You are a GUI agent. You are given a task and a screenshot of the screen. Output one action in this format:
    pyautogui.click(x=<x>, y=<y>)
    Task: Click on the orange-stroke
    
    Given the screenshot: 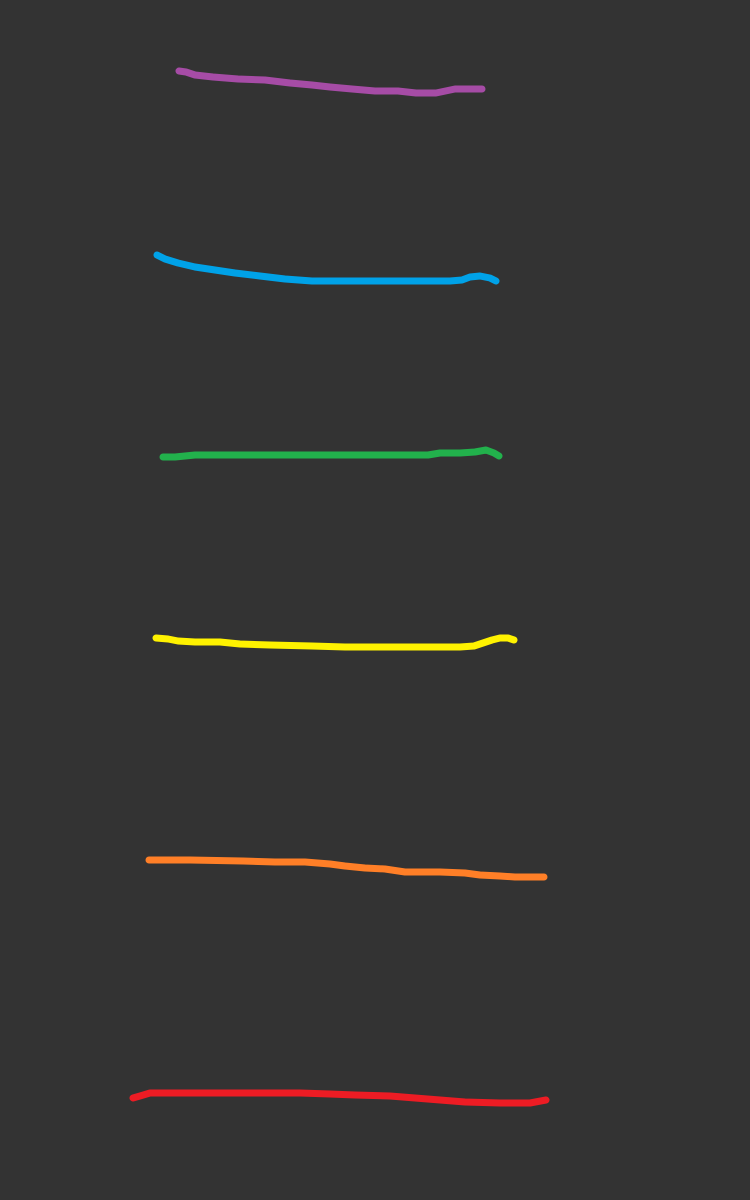 What is the action you would take?
    pyautogui.click(x=346, y=868)
    